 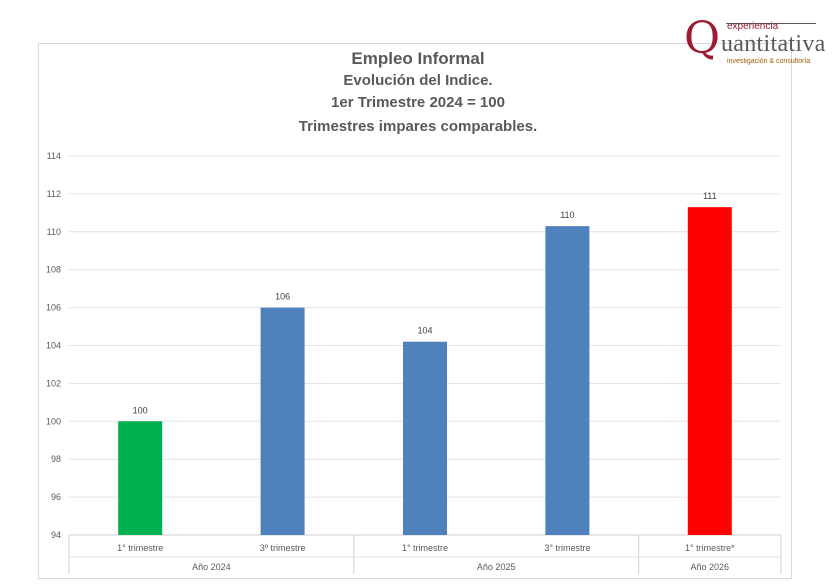 What do you see at coordinates (418, 102) in the screenshot?
I see `chart-subtitle-2: 1er Trimestre 2024 = 100` at bounding box center [418, 102].